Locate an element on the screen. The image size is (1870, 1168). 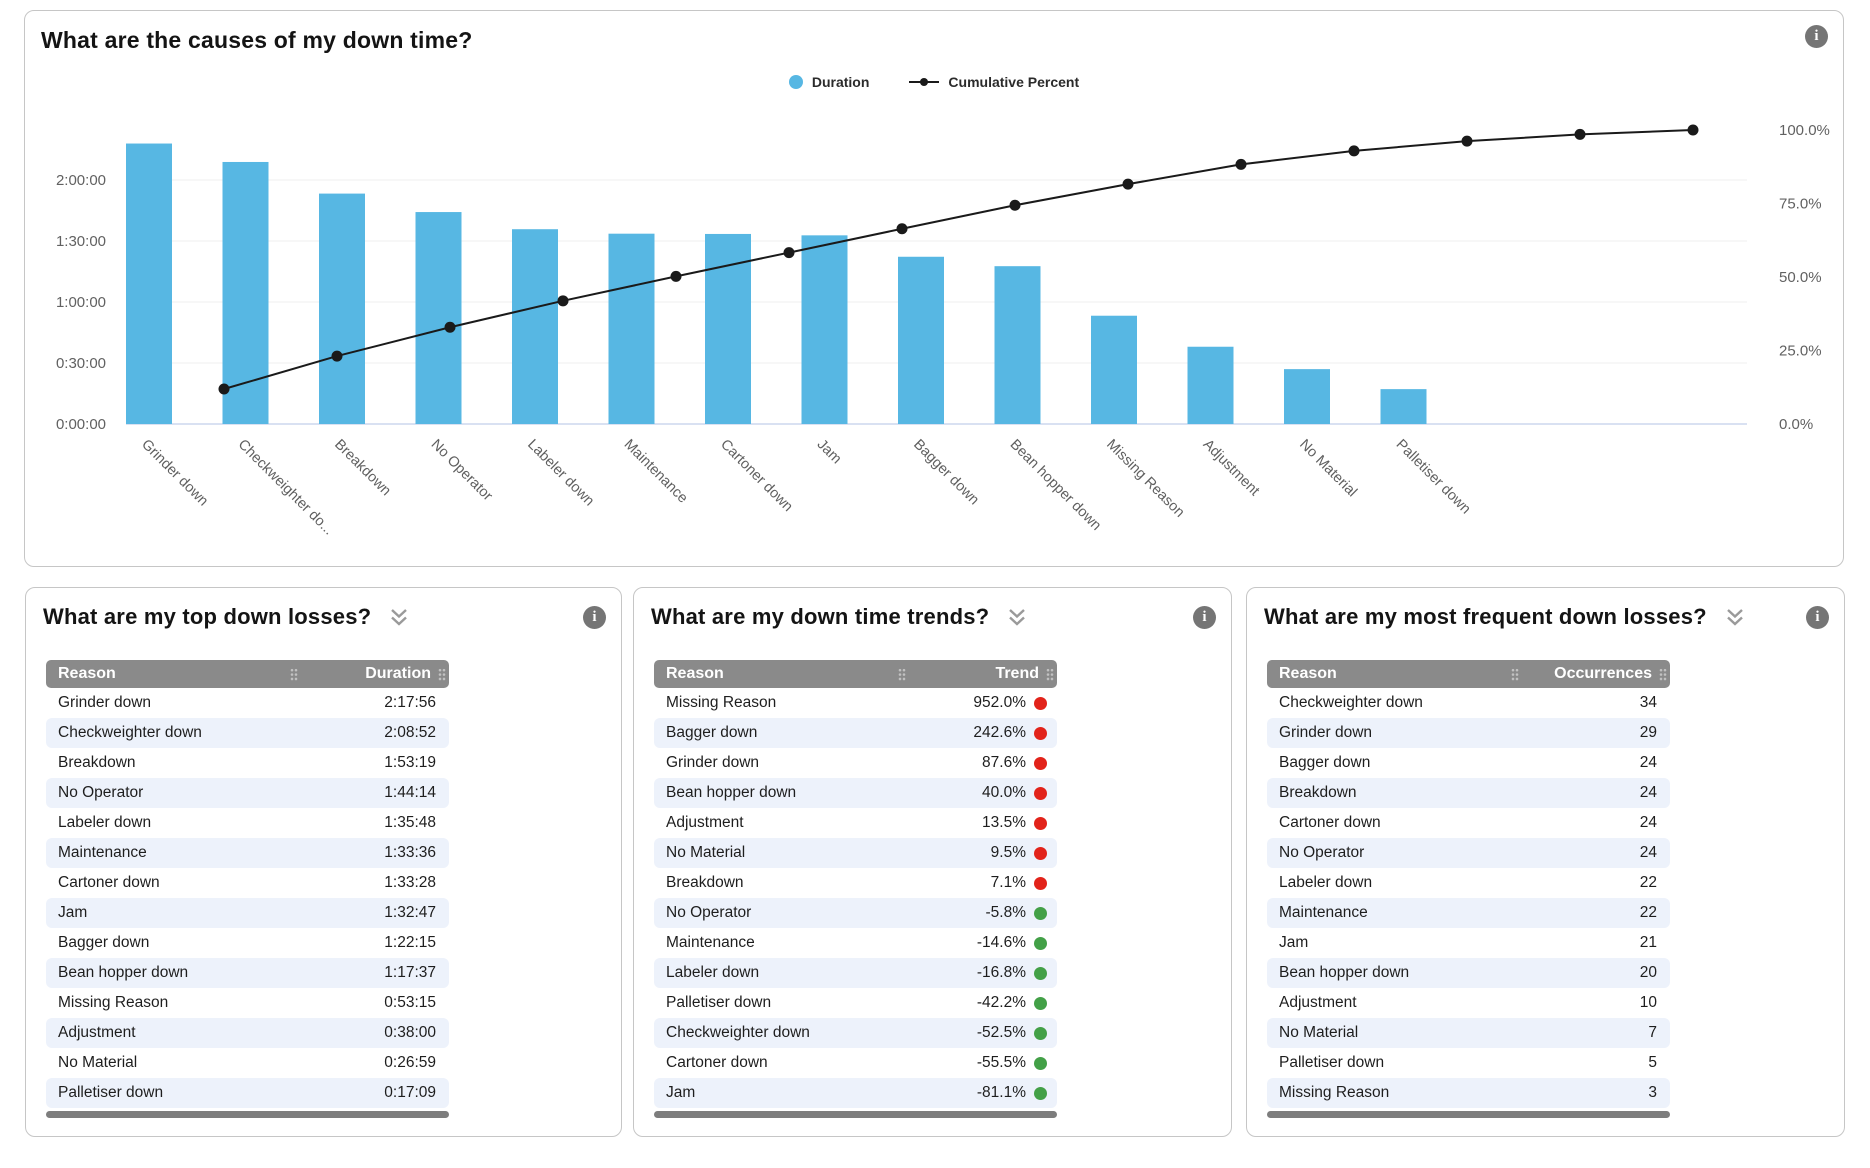
table-row: No Operator 1:44:14 is located at coordinates (247, 793).